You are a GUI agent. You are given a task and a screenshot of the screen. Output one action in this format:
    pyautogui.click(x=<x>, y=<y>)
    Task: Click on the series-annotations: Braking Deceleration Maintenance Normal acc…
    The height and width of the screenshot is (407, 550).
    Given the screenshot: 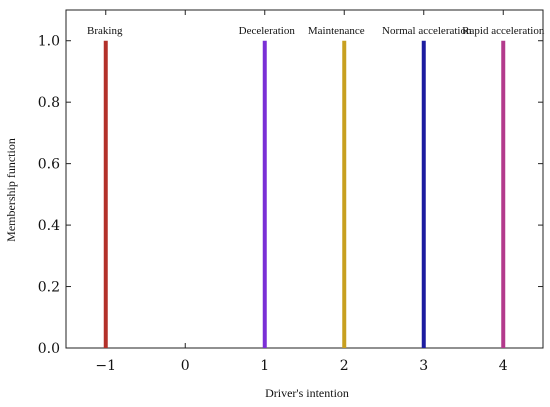 What is the action you would take?
    pyautogui.click(x=316, y=31)
    